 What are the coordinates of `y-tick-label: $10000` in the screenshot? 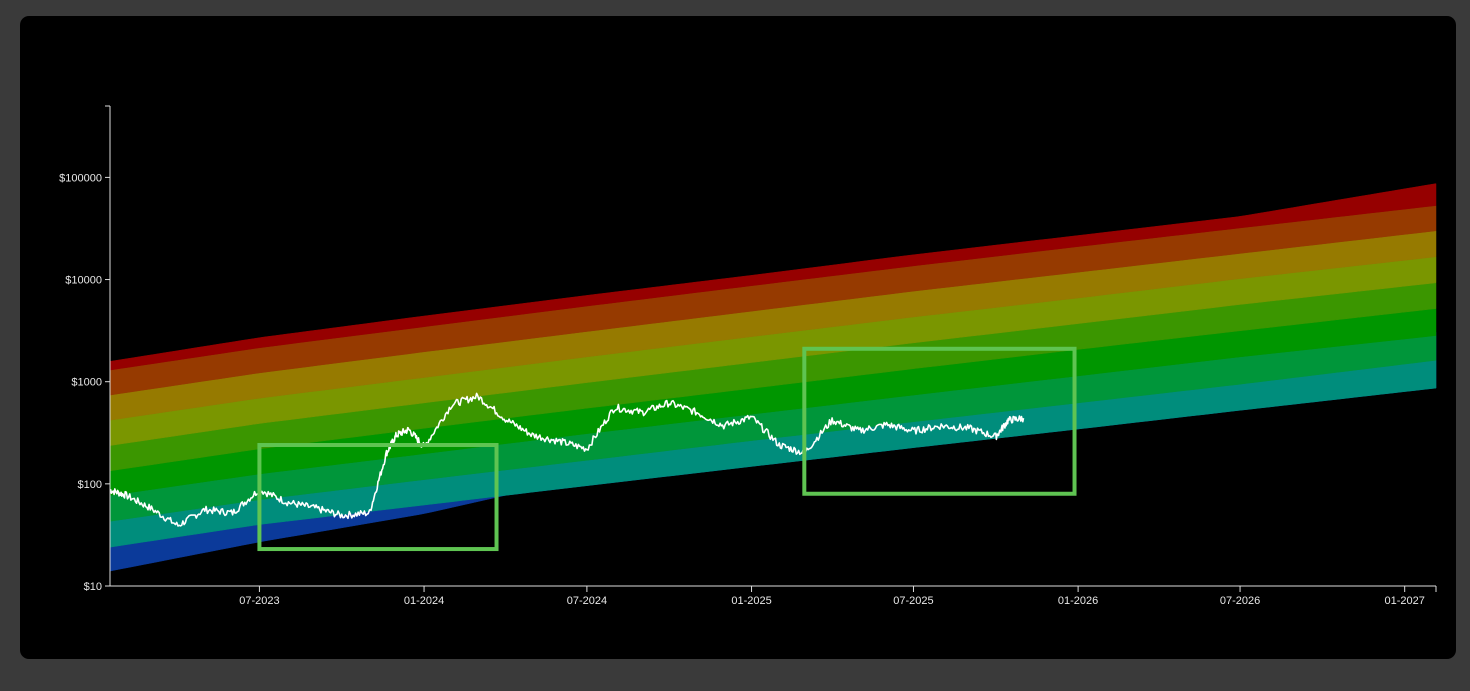 It's located at (83, 281).